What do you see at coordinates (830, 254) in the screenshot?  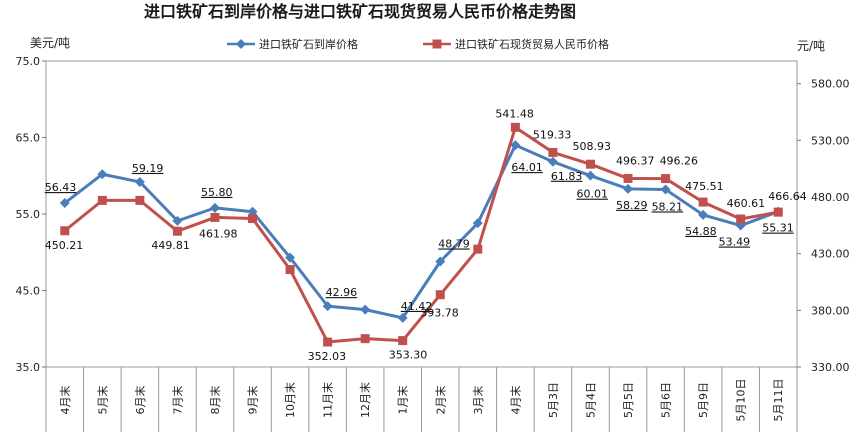 I see `y-right-tick-label: 430.00` at bounding box center [830, 254].